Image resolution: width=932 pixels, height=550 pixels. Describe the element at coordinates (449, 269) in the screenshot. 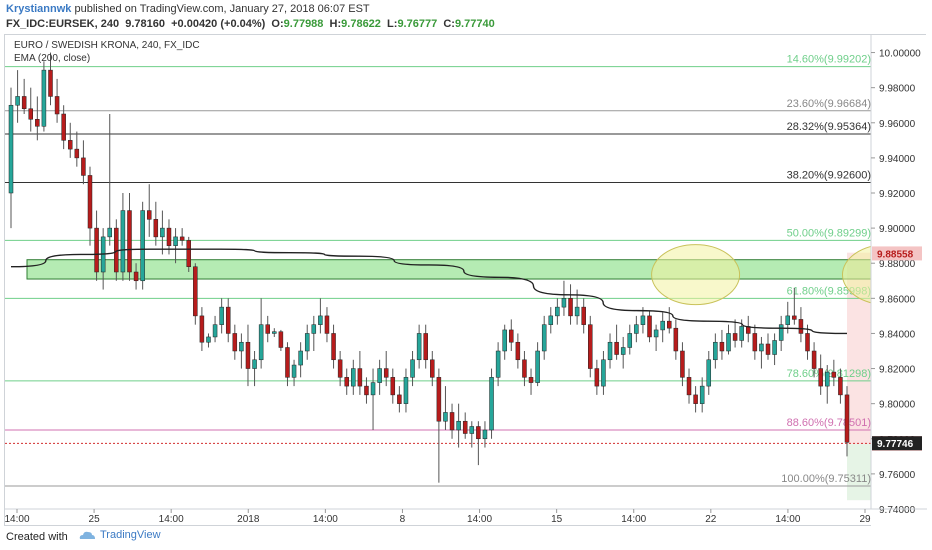

I see `supply-zone` at that location.